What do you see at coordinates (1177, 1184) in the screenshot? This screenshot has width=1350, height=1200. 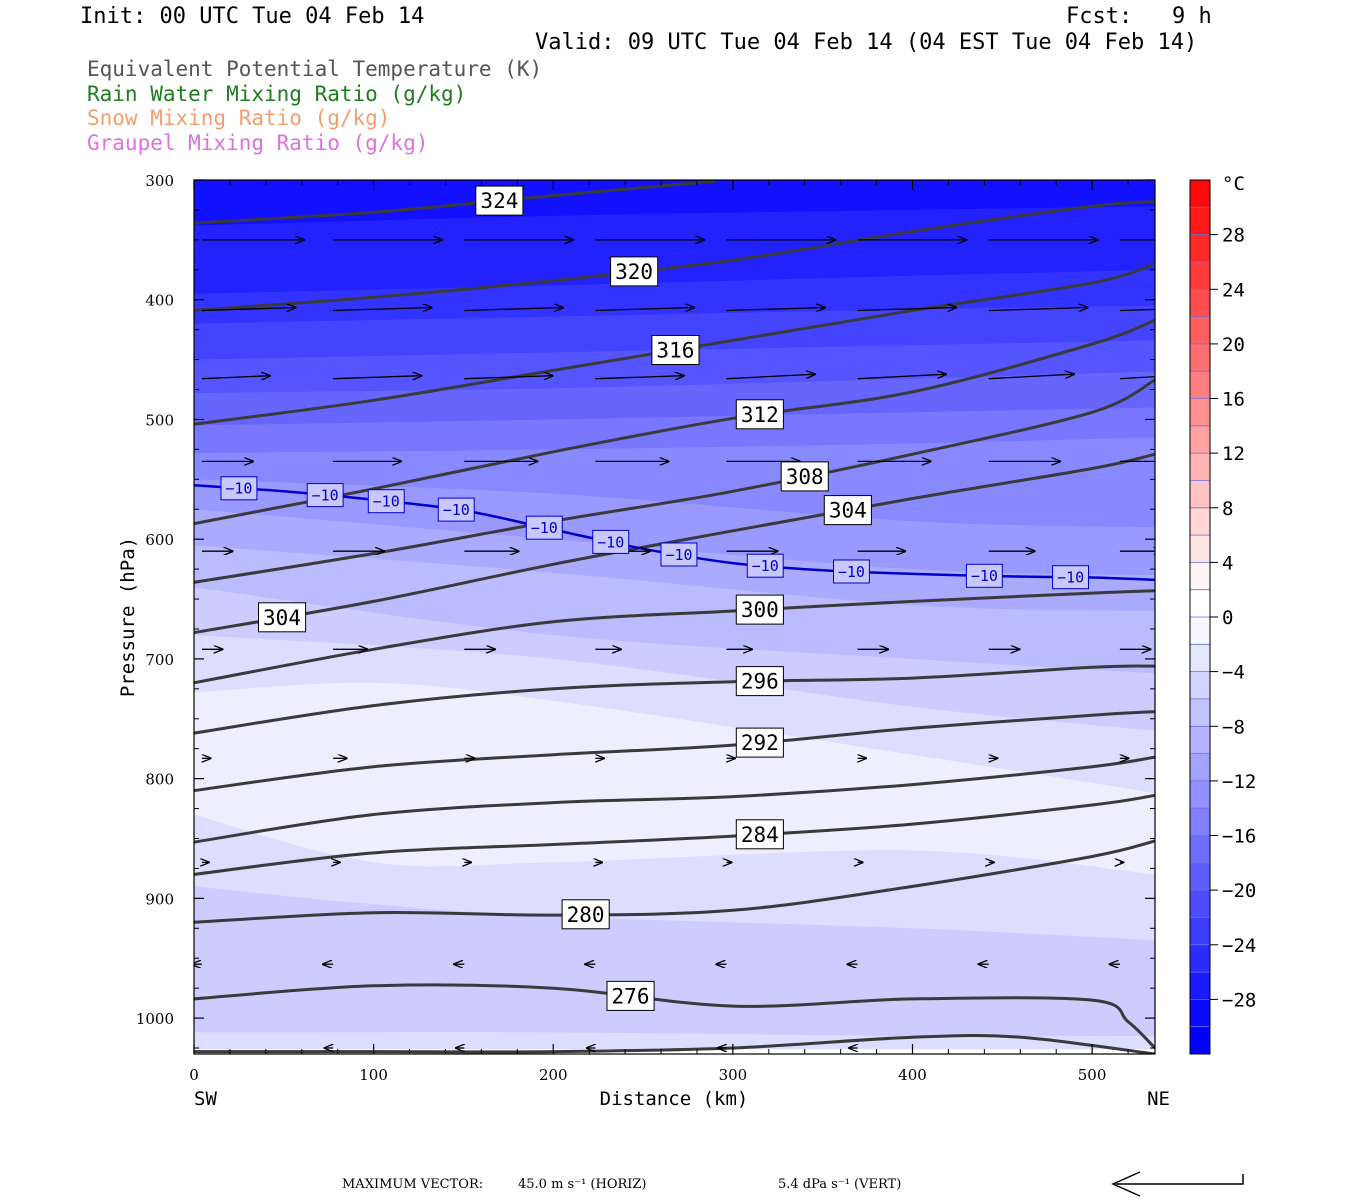 I see `reference-vector-arrow` at bounding box center [1177, 1184].